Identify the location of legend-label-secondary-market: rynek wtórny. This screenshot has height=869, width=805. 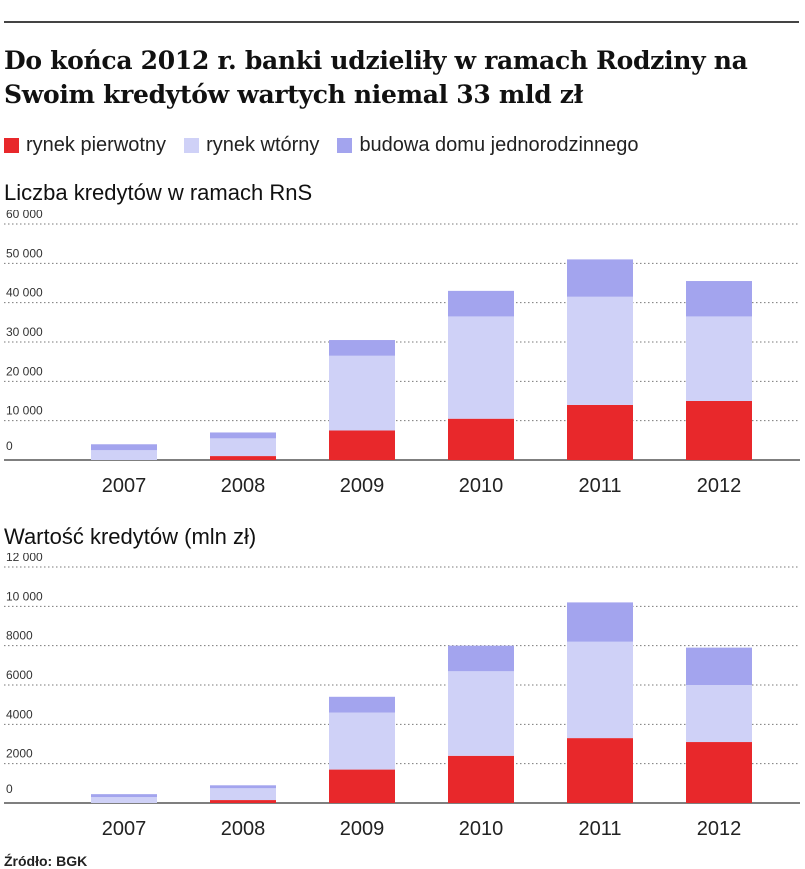
(263, 144).